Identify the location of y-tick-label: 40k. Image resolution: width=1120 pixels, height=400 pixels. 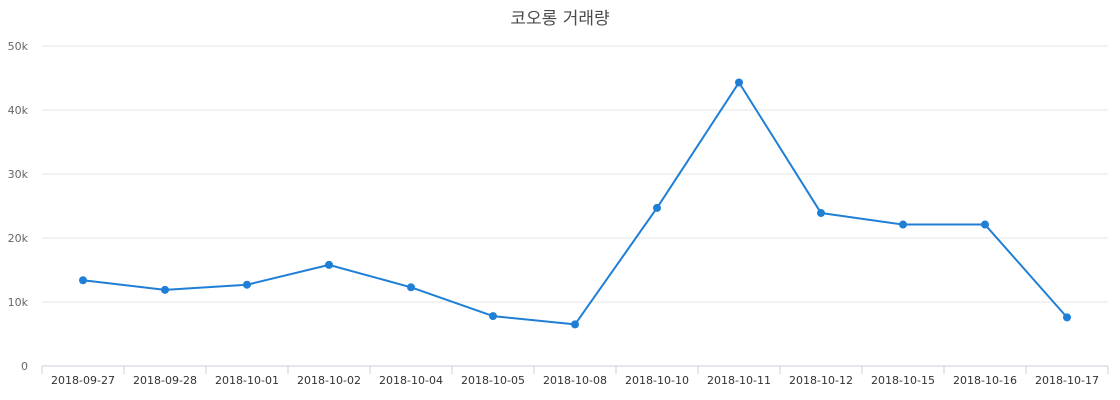
(18, 110).